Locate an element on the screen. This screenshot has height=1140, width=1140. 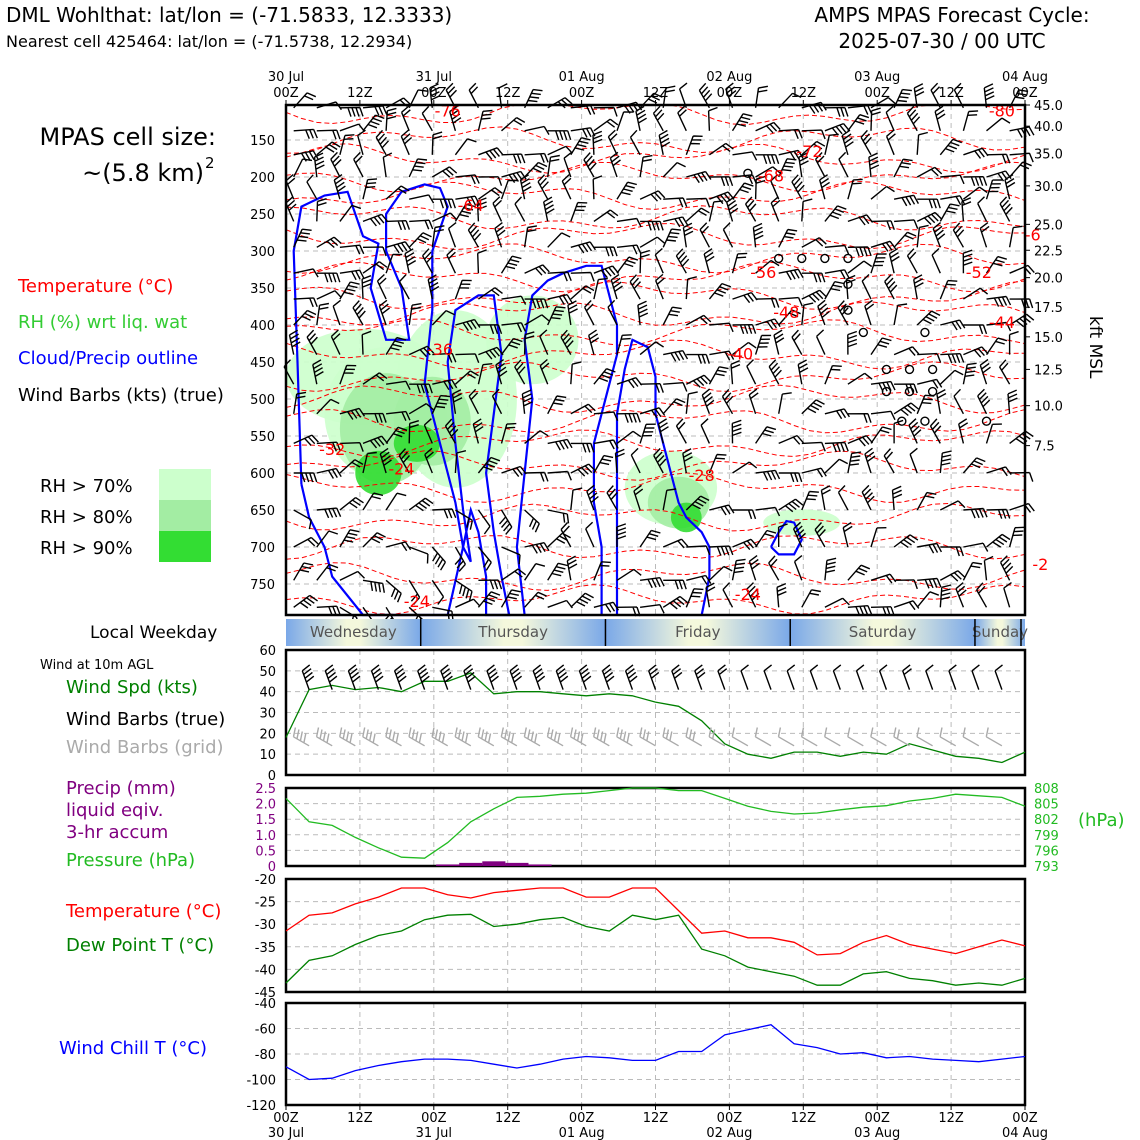
wind-panel-frame is located at coordinates (655, 712).